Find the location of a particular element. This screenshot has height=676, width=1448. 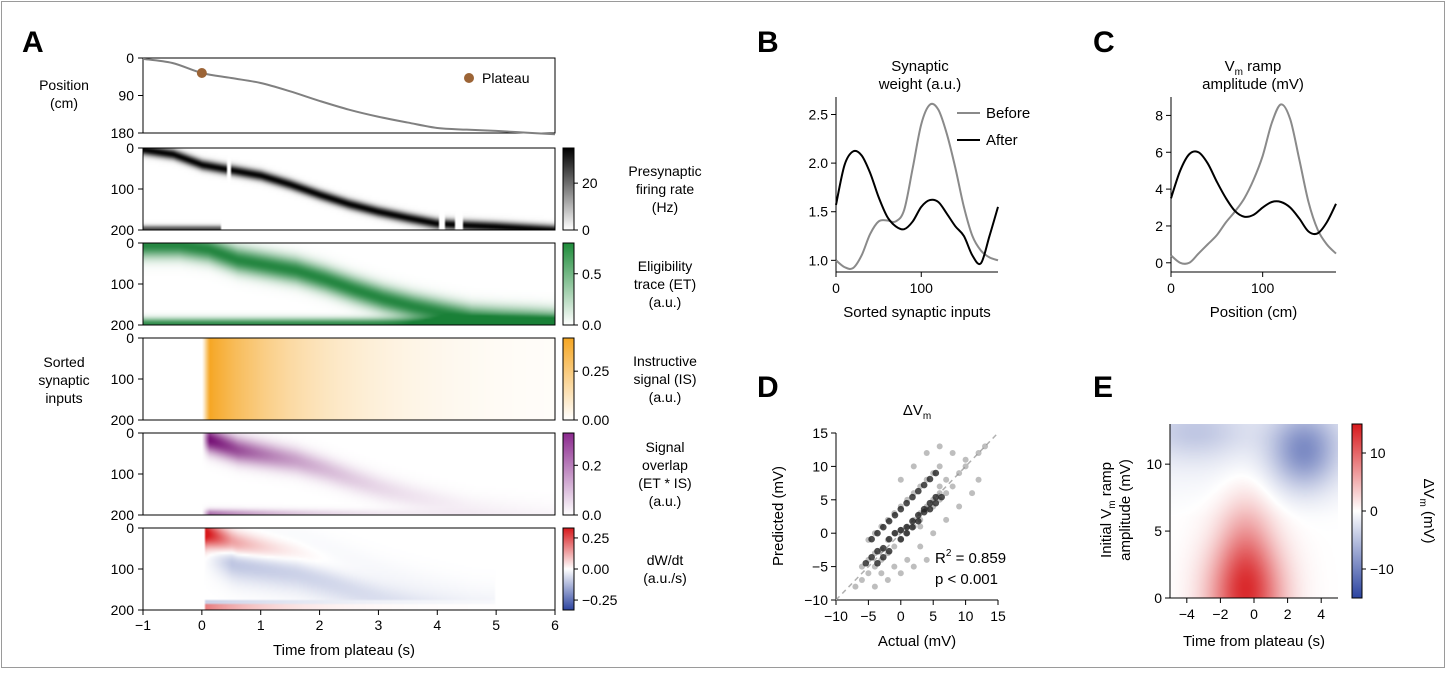

heatmap-ytick-label: 100 is located at coordinates (123, 284).